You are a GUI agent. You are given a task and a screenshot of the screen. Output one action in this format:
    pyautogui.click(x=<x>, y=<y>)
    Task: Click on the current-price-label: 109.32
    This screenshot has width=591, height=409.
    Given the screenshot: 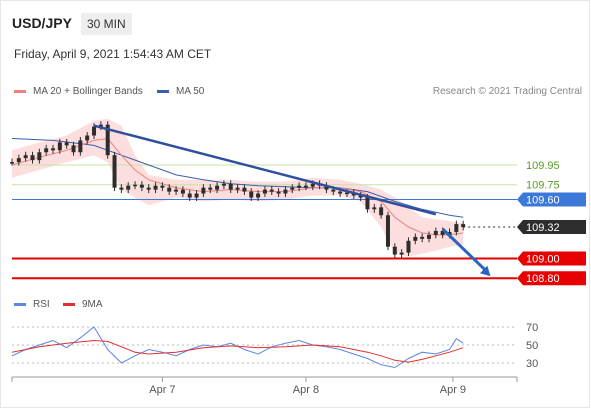 What is the action you would take?
    pyautogui.click(x=543, y=228)
    